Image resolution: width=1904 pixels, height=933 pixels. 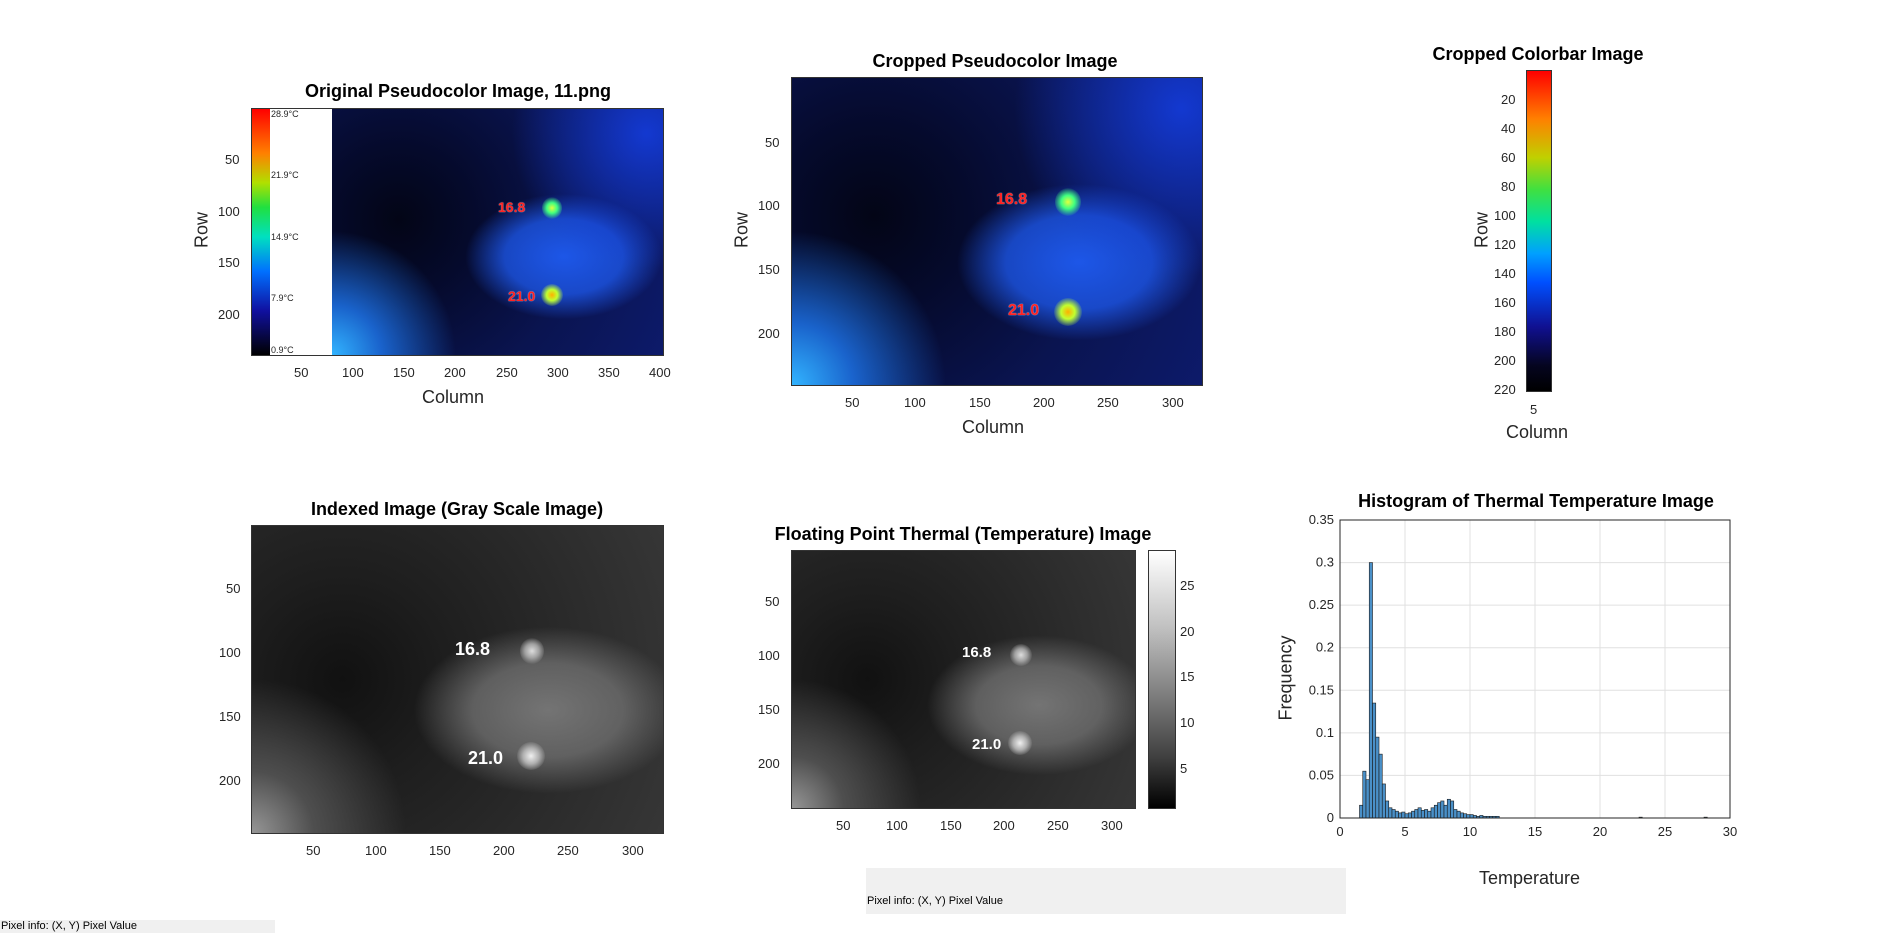 I want to click on original-xlabel: Column, so click(x=453, y=397).